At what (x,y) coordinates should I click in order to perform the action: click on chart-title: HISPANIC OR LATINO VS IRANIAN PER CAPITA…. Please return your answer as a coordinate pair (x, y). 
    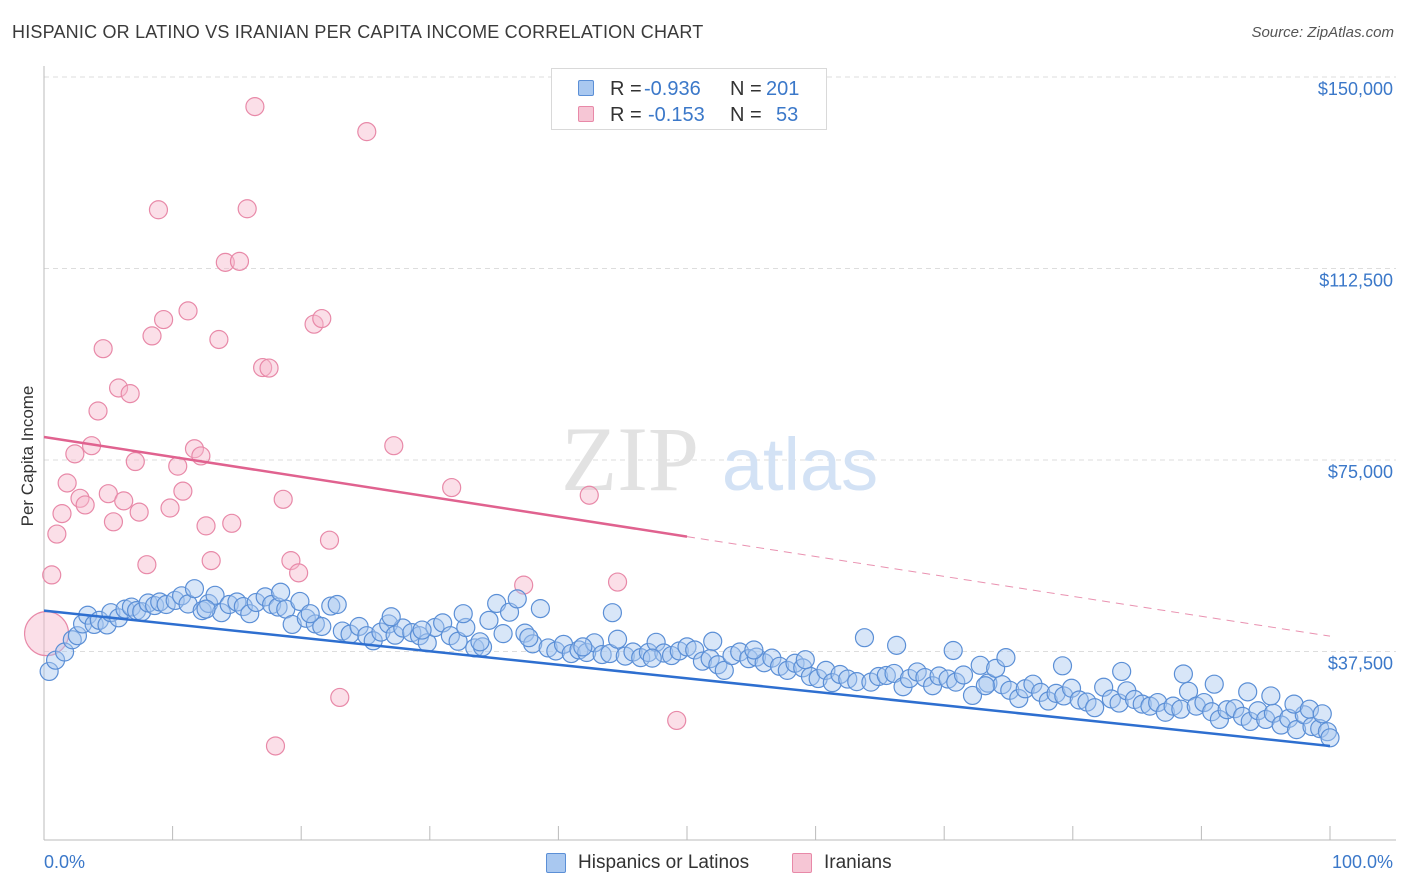
    Looking at the image, I should click on (358, 32).